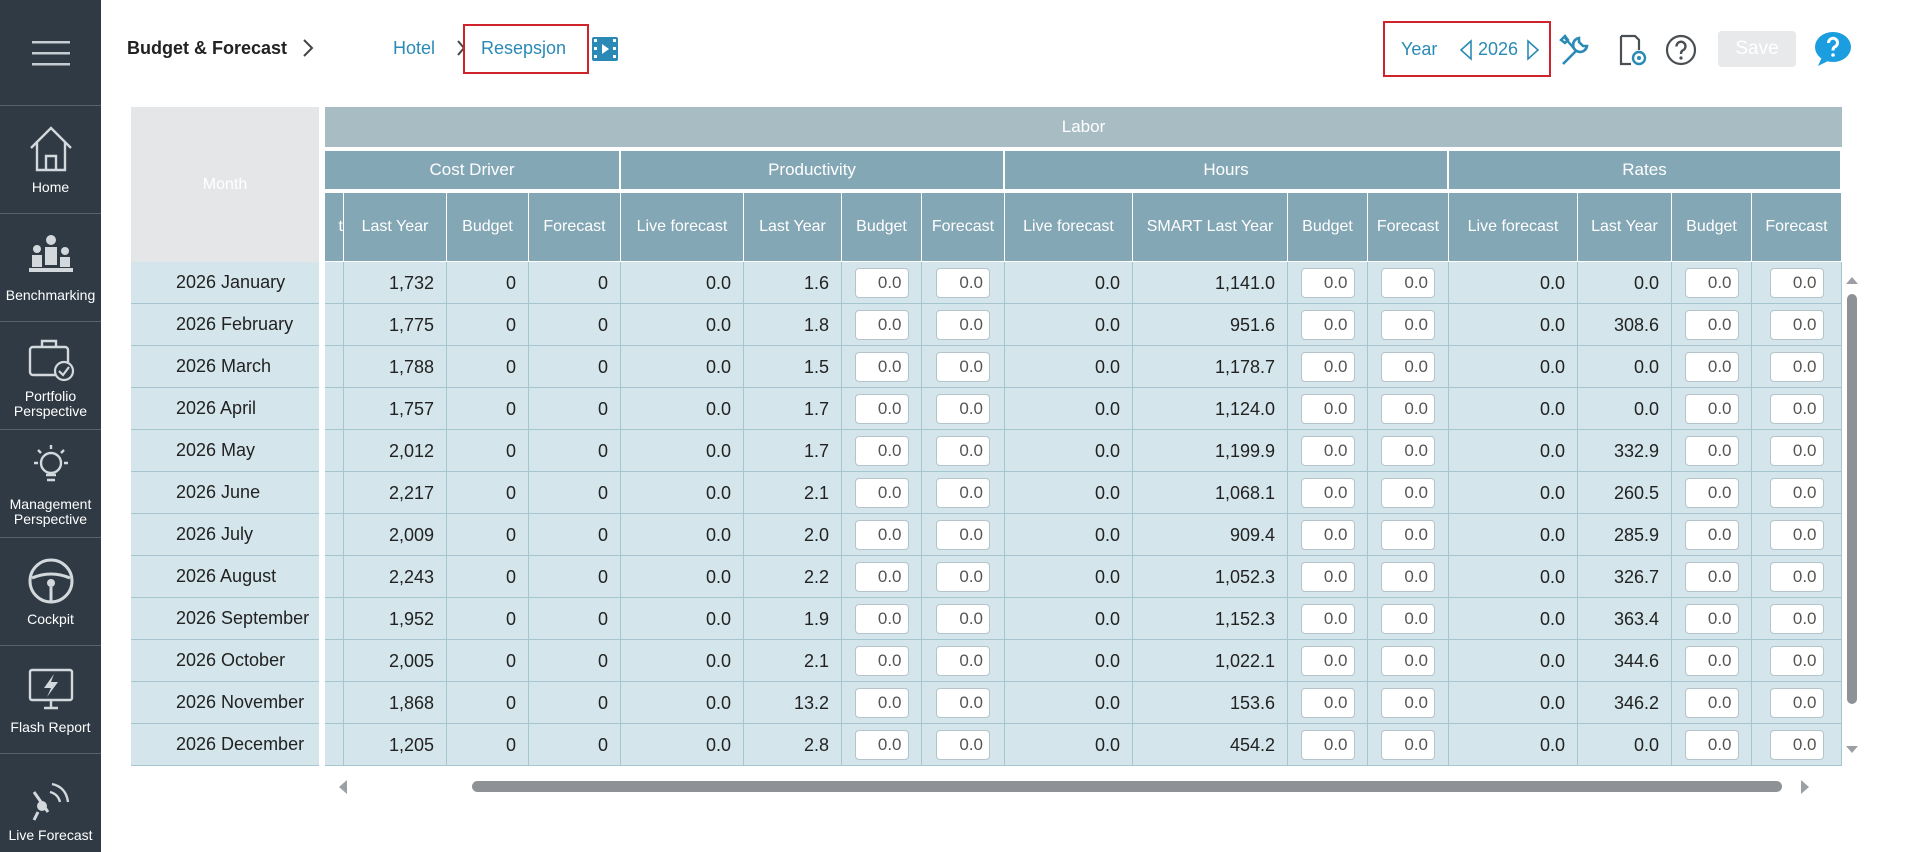  I want to click on video-film-icon, so click(605, 49).